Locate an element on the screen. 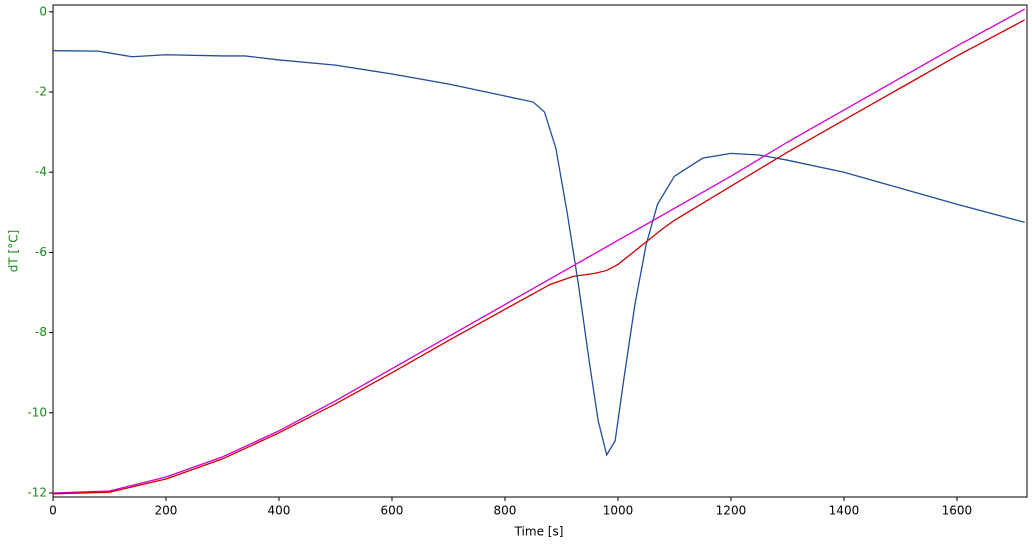 The width and height of the screenshot is (1032, 544). y-tick-label: -12 is located at coordinates (37, 492).